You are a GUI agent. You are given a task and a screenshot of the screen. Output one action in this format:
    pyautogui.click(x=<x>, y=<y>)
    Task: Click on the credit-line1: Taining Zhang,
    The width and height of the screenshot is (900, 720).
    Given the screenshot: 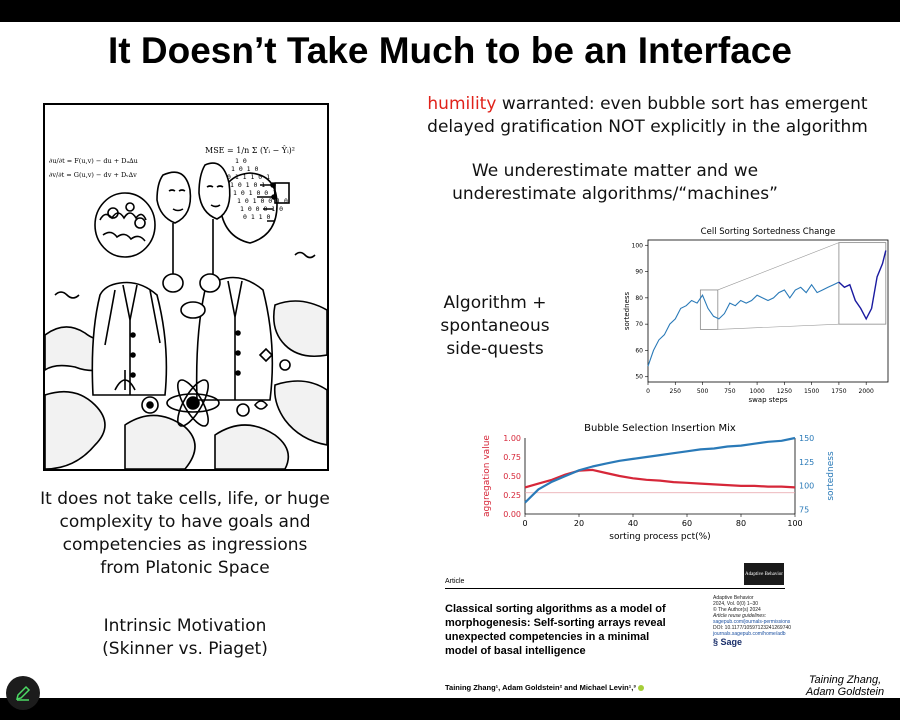 What is the action you would take?
    pyautogui.click(x=845, y=680)
    